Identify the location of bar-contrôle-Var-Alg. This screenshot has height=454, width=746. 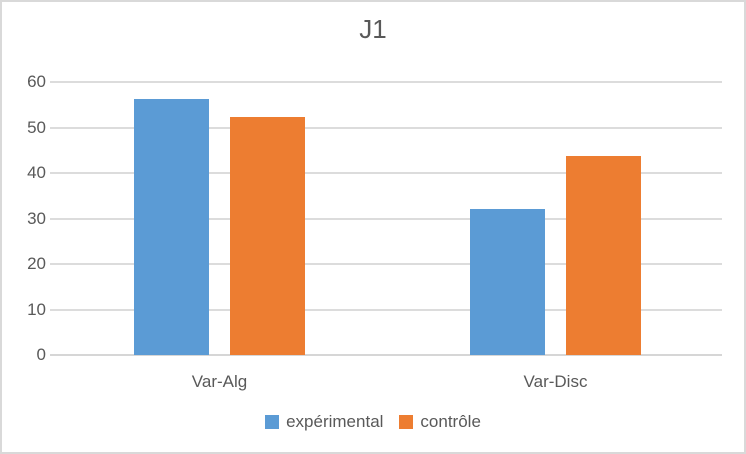
(268, 235).